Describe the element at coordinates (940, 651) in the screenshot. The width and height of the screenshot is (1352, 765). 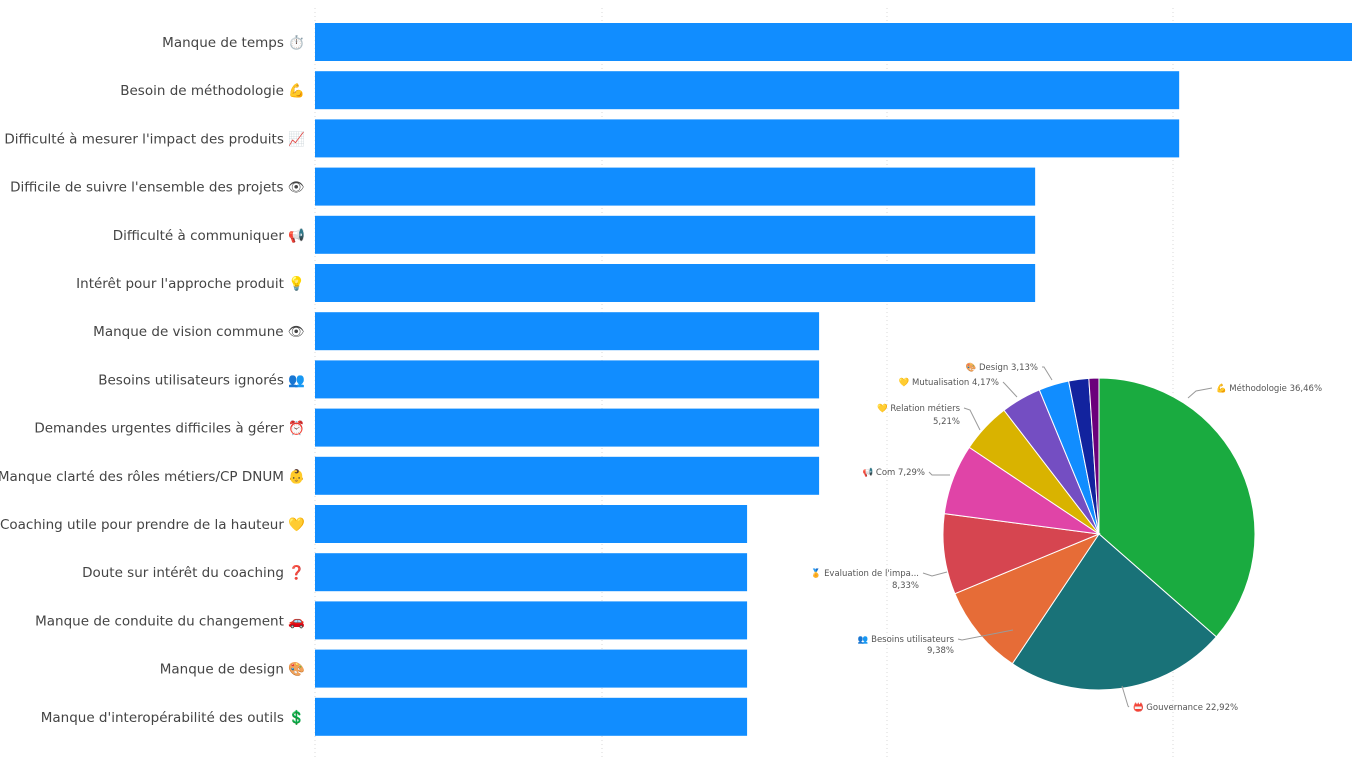
I see `slice-value-label: 9,38%` at that location.